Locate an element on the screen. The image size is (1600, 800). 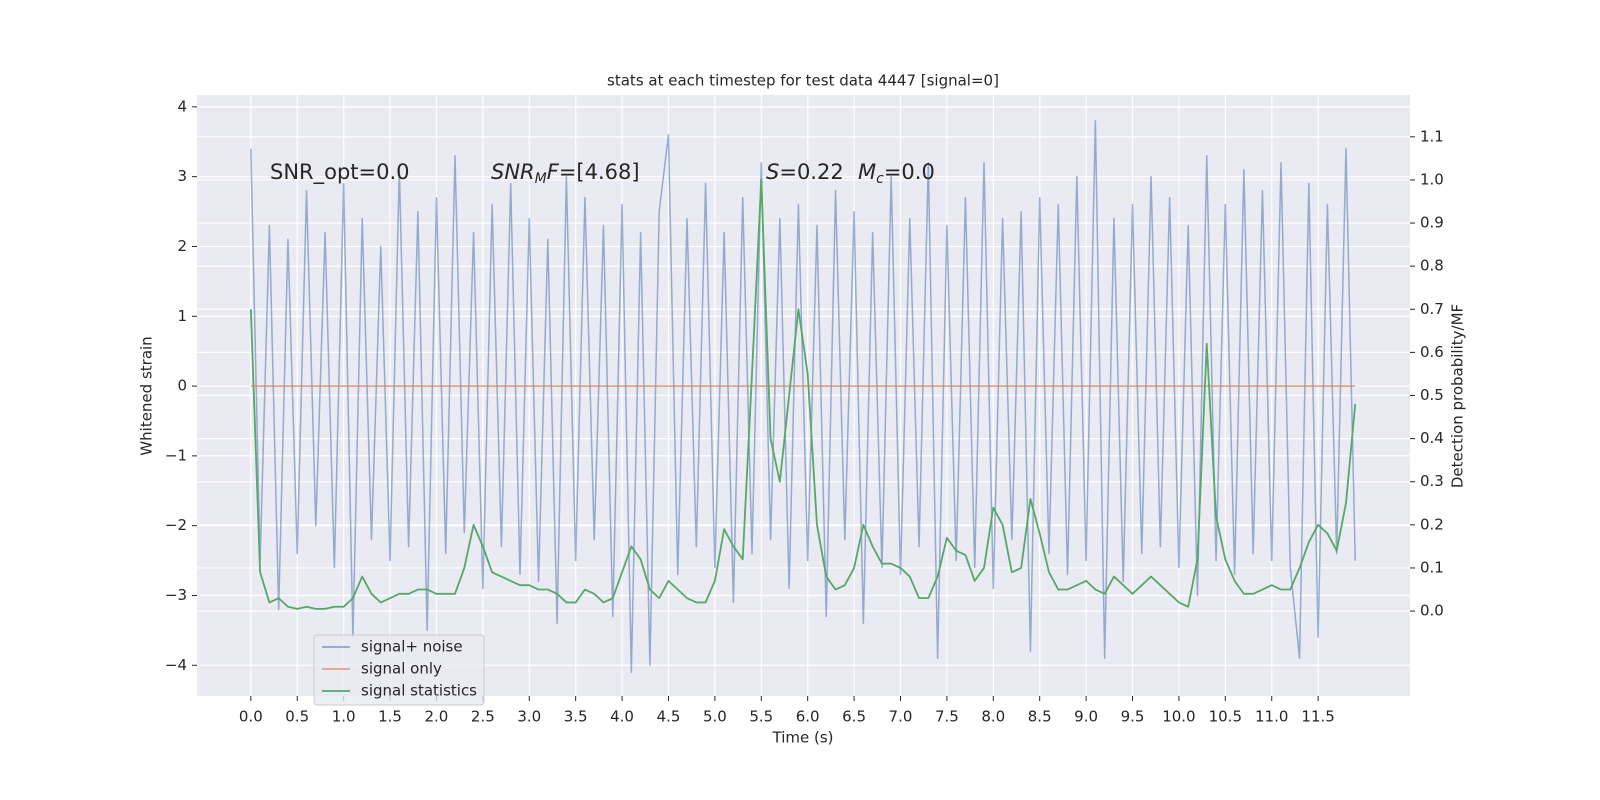
x-tick-label: 4.0 is located at coordinates (622, 717).